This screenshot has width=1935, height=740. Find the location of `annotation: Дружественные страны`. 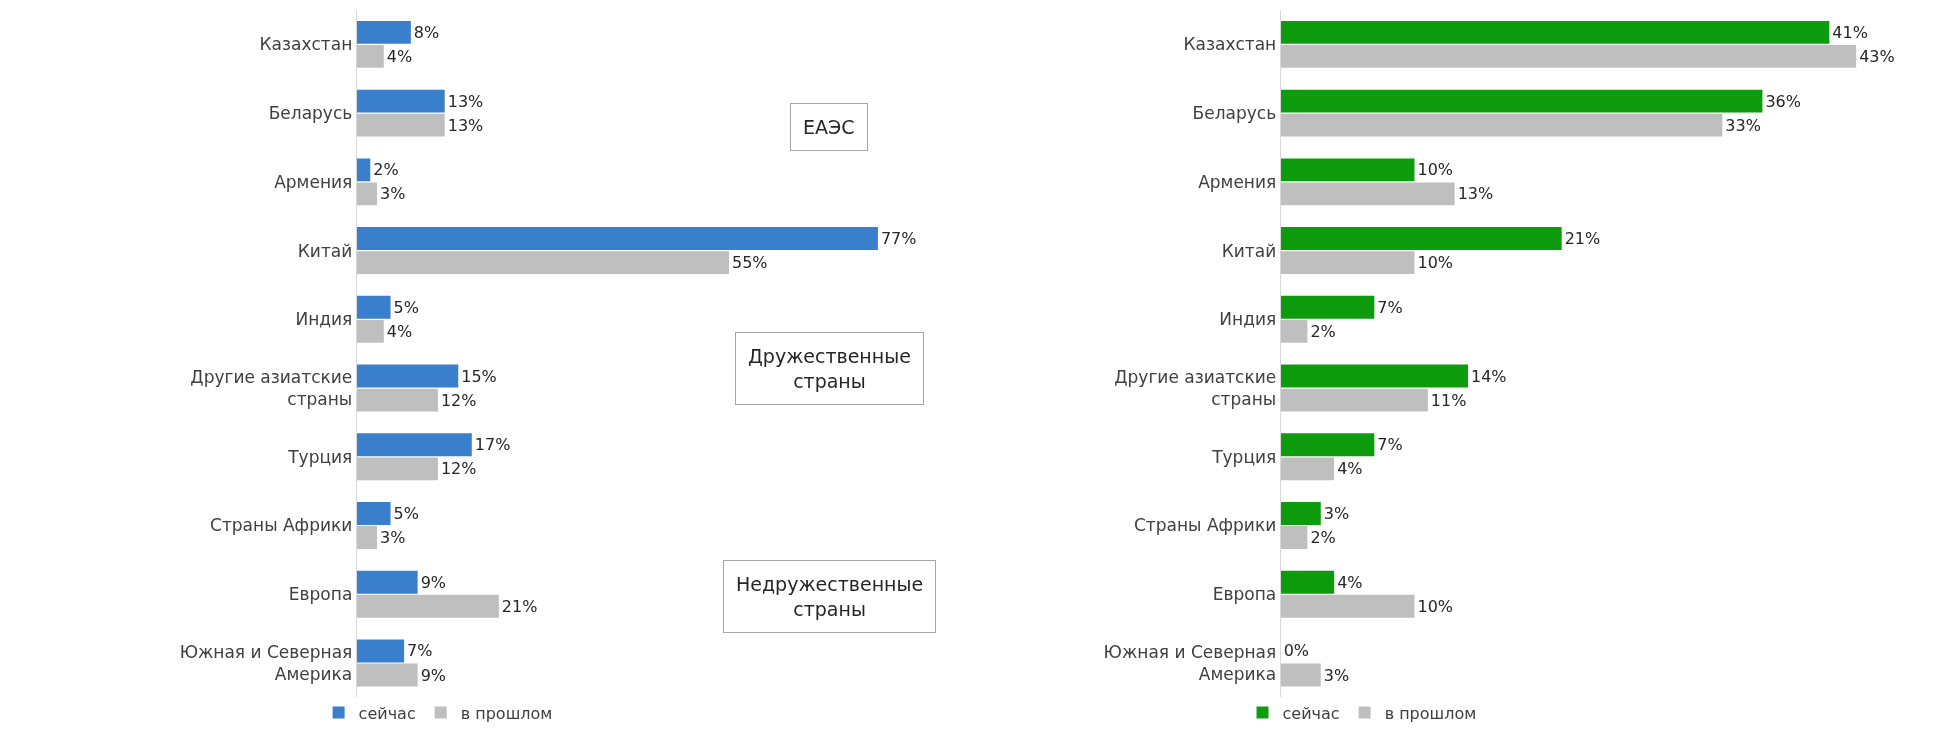

annotation: Дружественные страны is located at coordinates (829, 368).